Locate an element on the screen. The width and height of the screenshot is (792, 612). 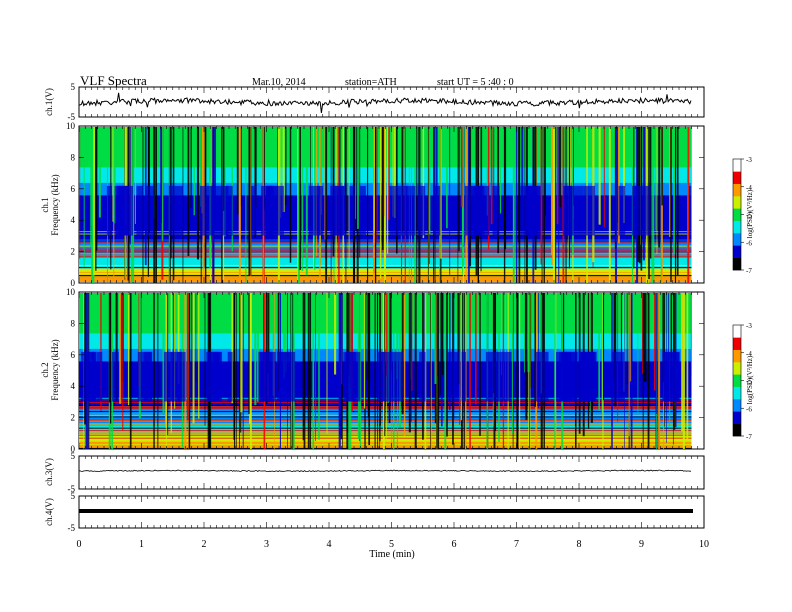
y-tick-label: 5 is located at coordinates (73, 496).